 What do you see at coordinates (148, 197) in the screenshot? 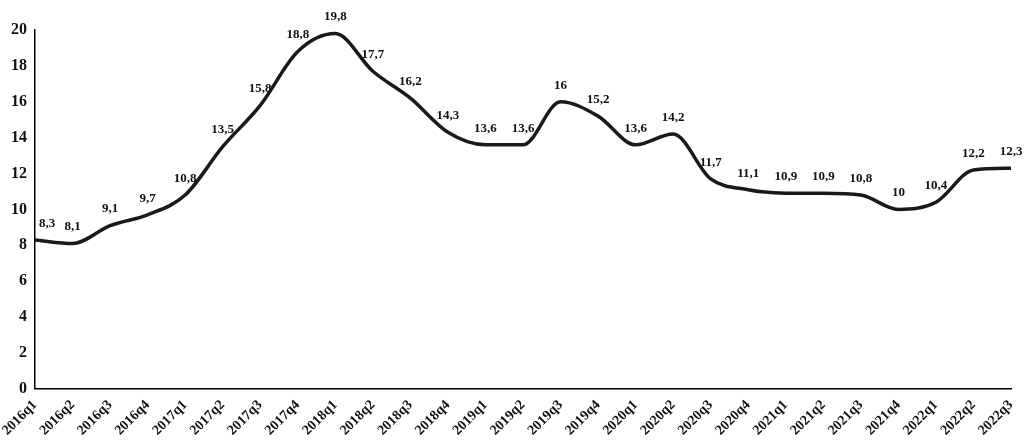
I see `data-label: 9,7` at bounding box center [148, 197].